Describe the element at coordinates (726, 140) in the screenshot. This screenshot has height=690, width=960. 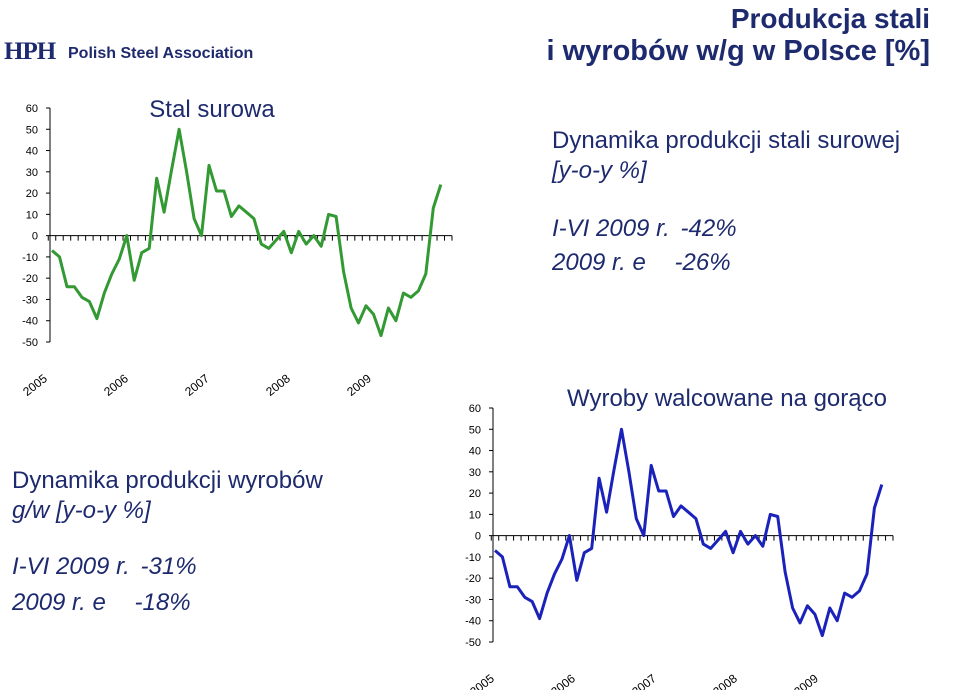
I see `crude-heading-line-1: Dynamika produkcji stali surowej` at that location.